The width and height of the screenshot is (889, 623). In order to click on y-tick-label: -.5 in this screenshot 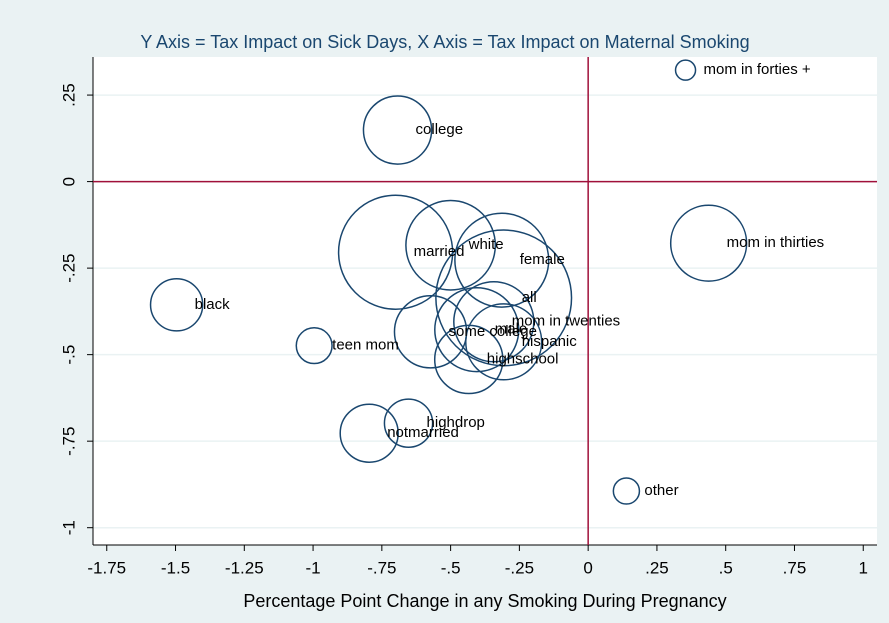, I will do `click(68, 355)`.